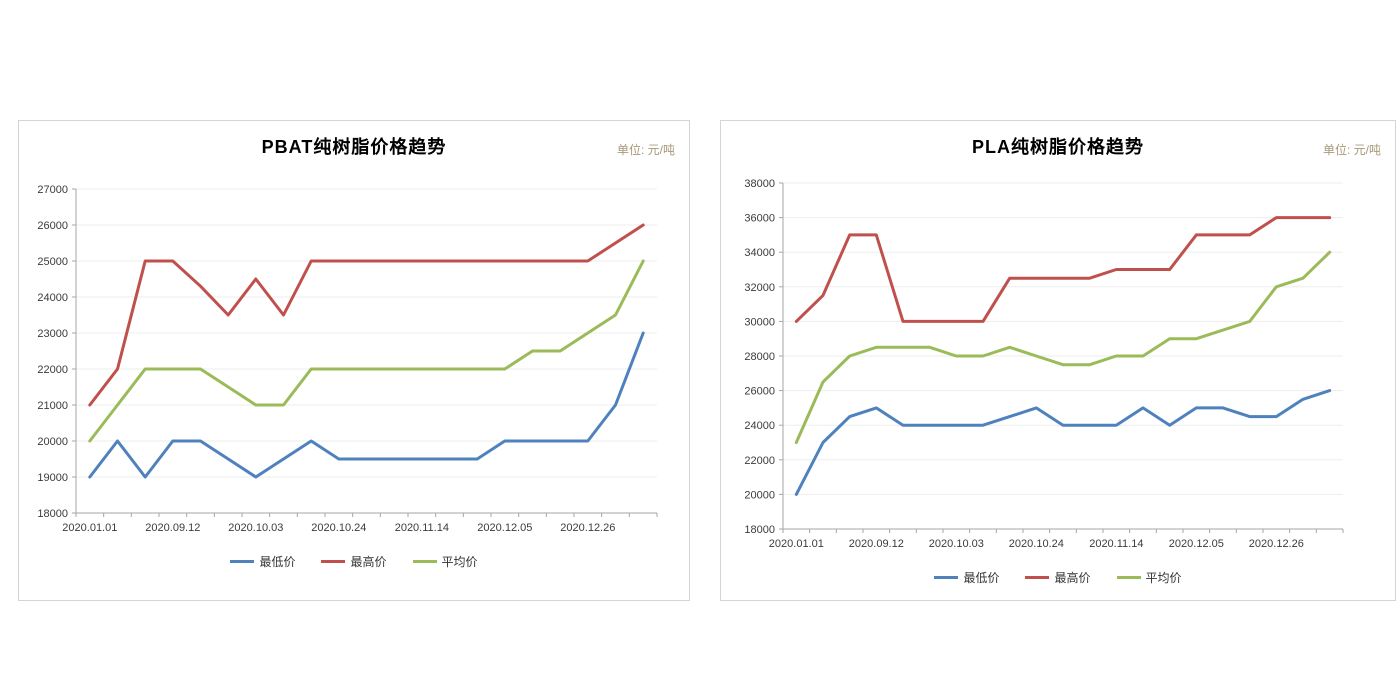 The width and height of the screenshot is (1400, 700). I want to click on y-axis-label: 23000, so click(52, 334).